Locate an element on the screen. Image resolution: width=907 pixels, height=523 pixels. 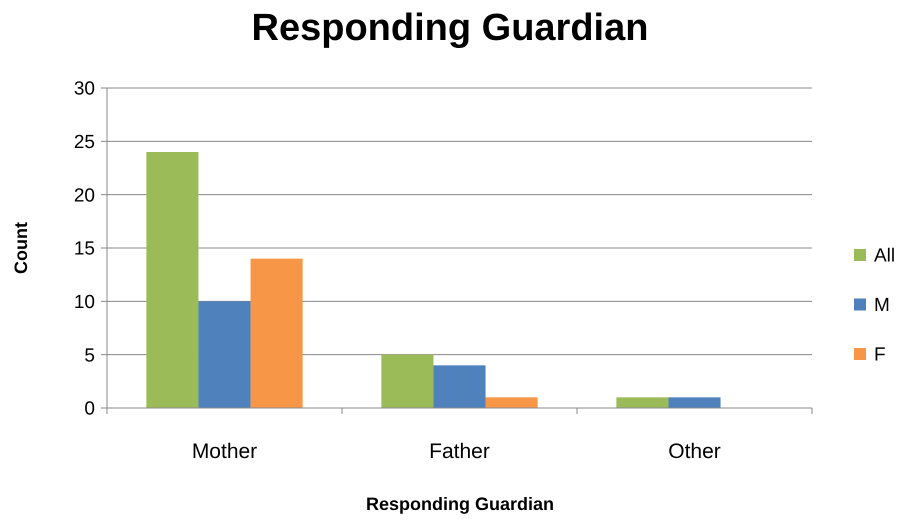
y-tick-label: 15 is located at coordinates (84, 249).